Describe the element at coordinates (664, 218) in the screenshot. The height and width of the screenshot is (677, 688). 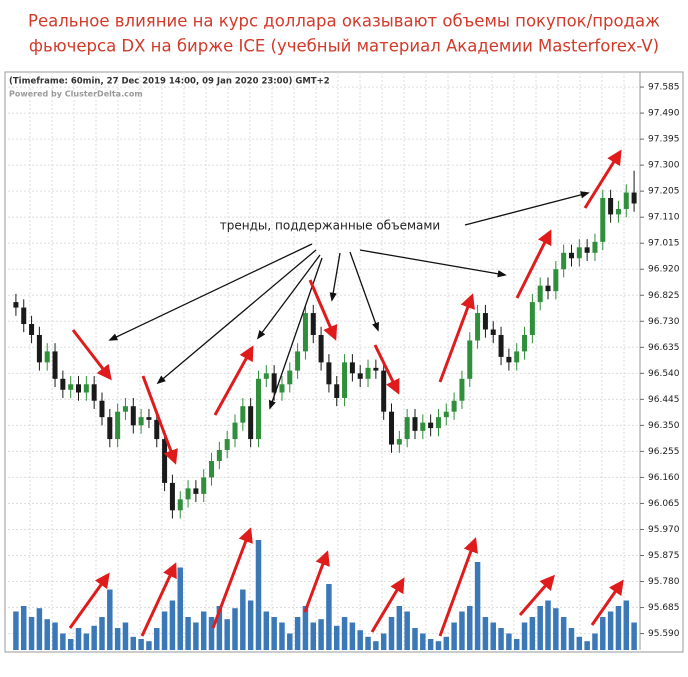
I see `y-tick-label: 97.110` at that location.